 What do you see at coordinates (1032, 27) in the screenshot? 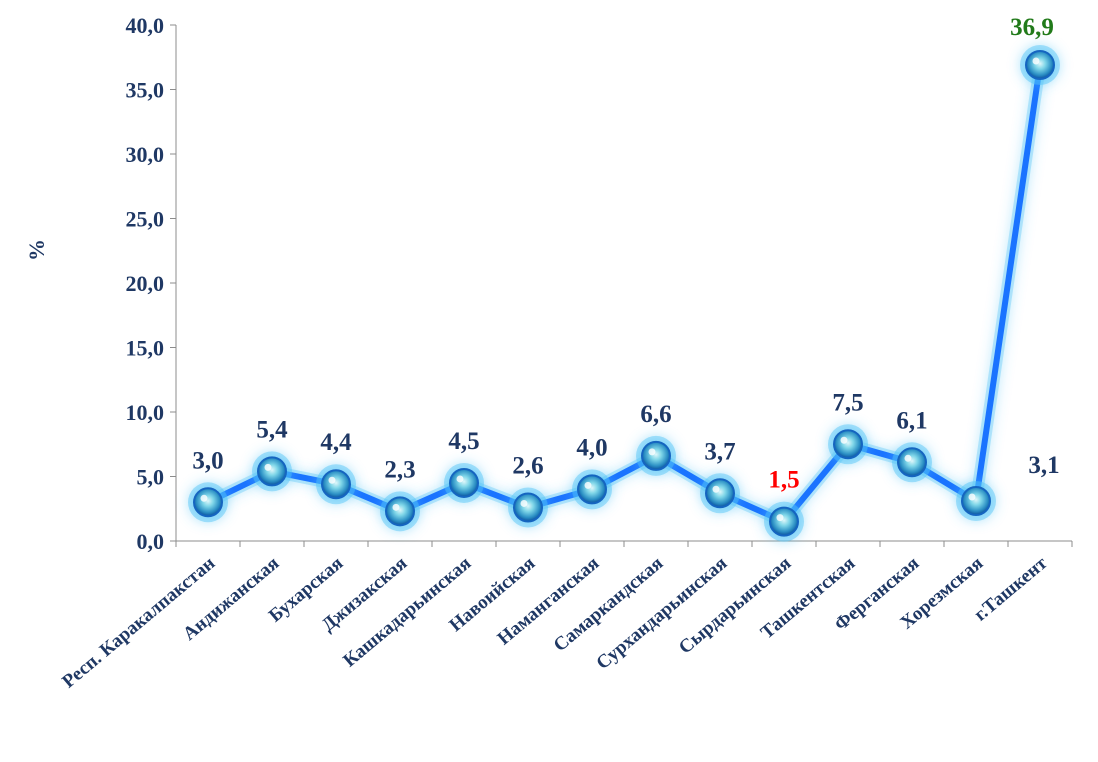
I see `data-label: 36,9` at bounding box center [1032, 27].